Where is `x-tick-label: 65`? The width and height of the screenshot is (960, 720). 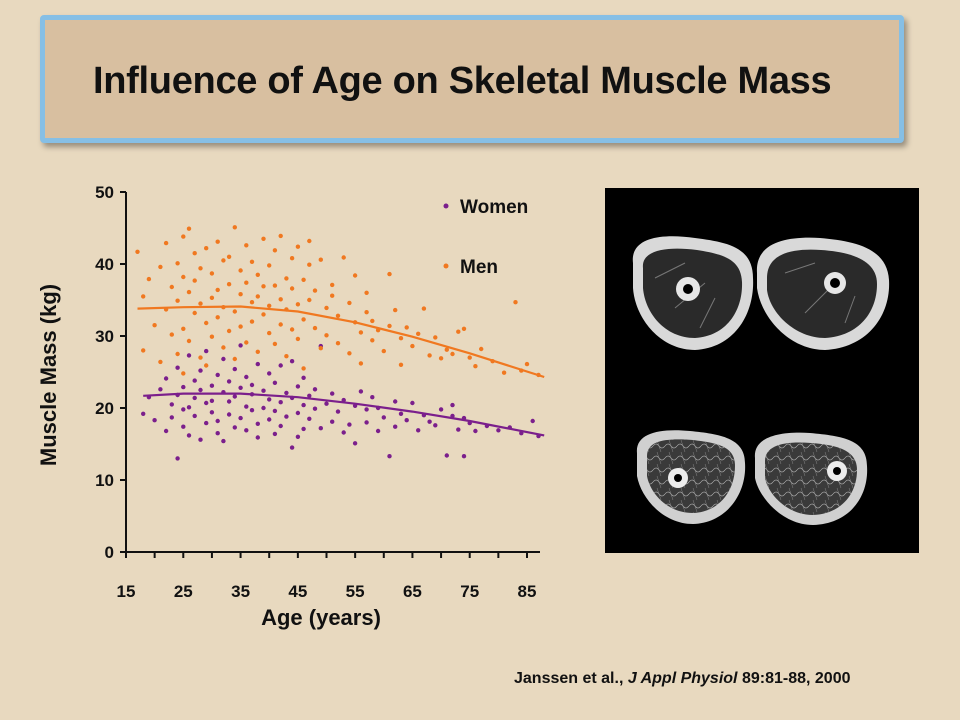
x-tick-label: 65 is located at coordinates (412, 591).